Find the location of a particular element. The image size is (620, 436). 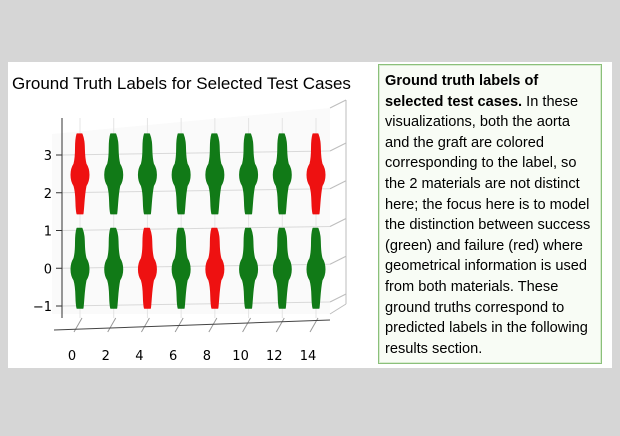

y-tick-label: 3 is located at coordinates (48, 156).